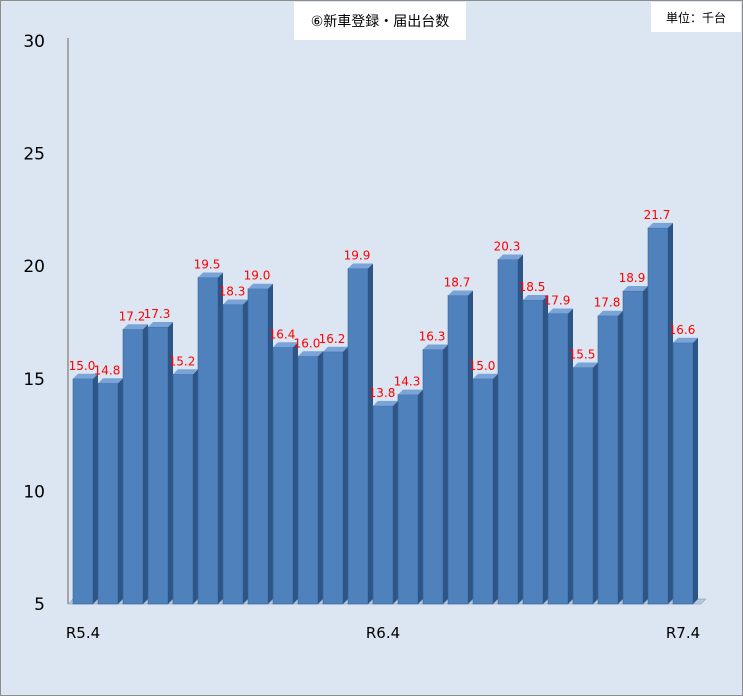  What do you see at coordinates (82, 366) in the screenshot?
I see `data-label: 15.0` at bounding box center [82, 366].